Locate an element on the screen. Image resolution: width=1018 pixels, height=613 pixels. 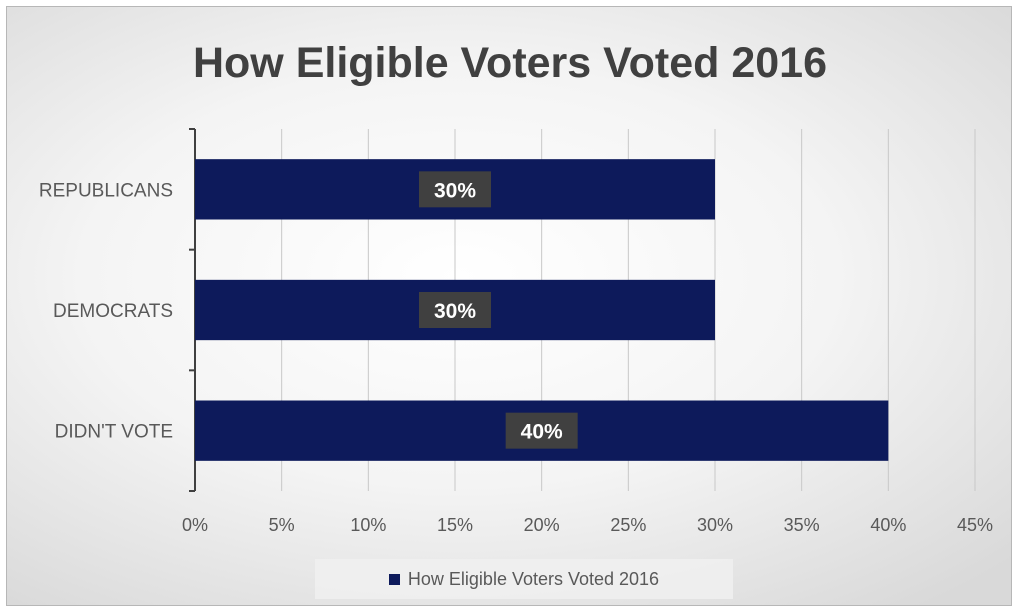
x-tick-label: 40% is located at coordinates (888, 525).